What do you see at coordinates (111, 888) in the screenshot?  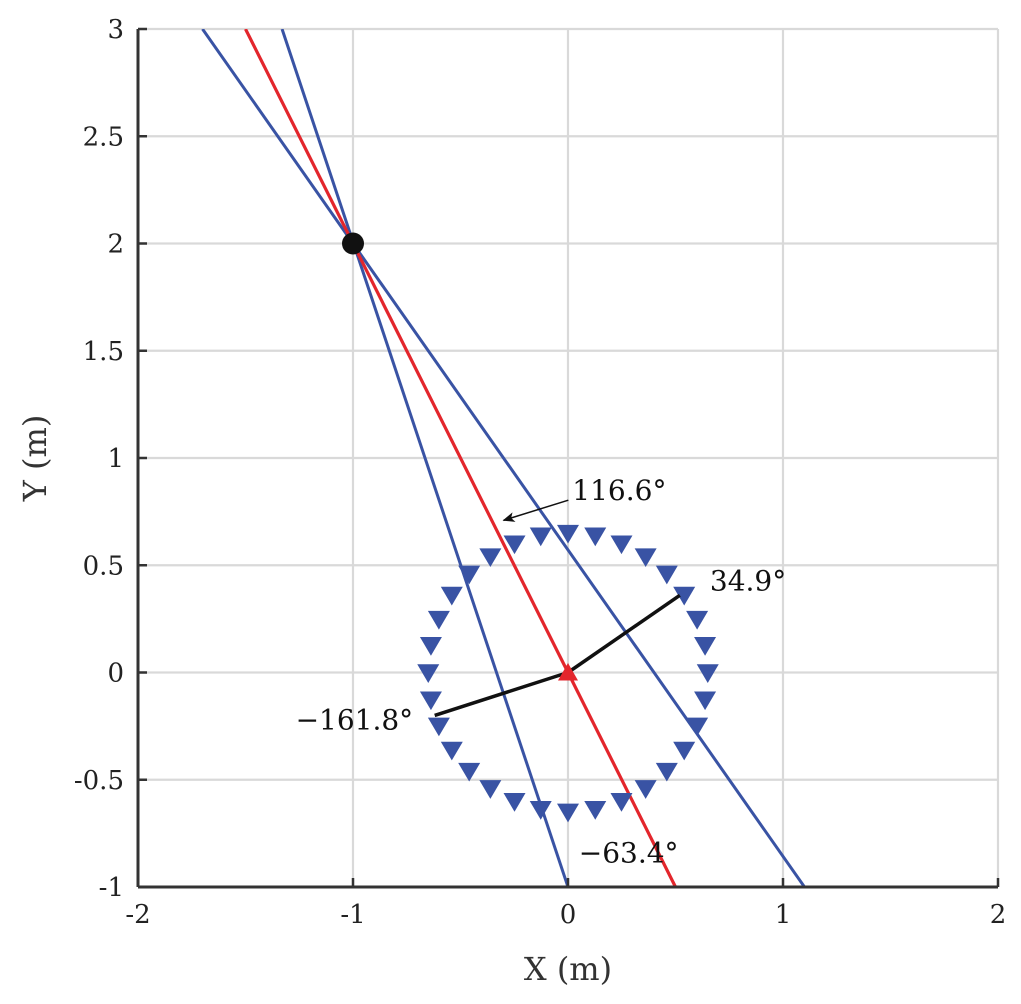 I see `y-tick-label: -1` at bounding box center [111, 888].